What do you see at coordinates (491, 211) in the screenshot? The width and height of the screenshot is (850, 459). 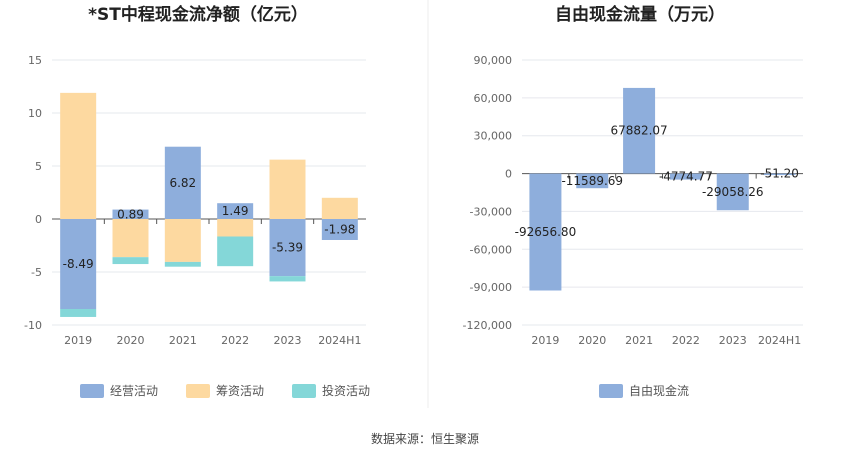 I see `right-y-tick-label: -30,000` at bounding box center [491, 211].